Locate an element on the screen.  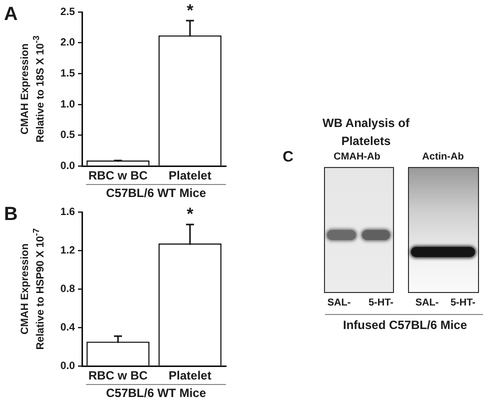
text: B is located at coordinates (11, 214).